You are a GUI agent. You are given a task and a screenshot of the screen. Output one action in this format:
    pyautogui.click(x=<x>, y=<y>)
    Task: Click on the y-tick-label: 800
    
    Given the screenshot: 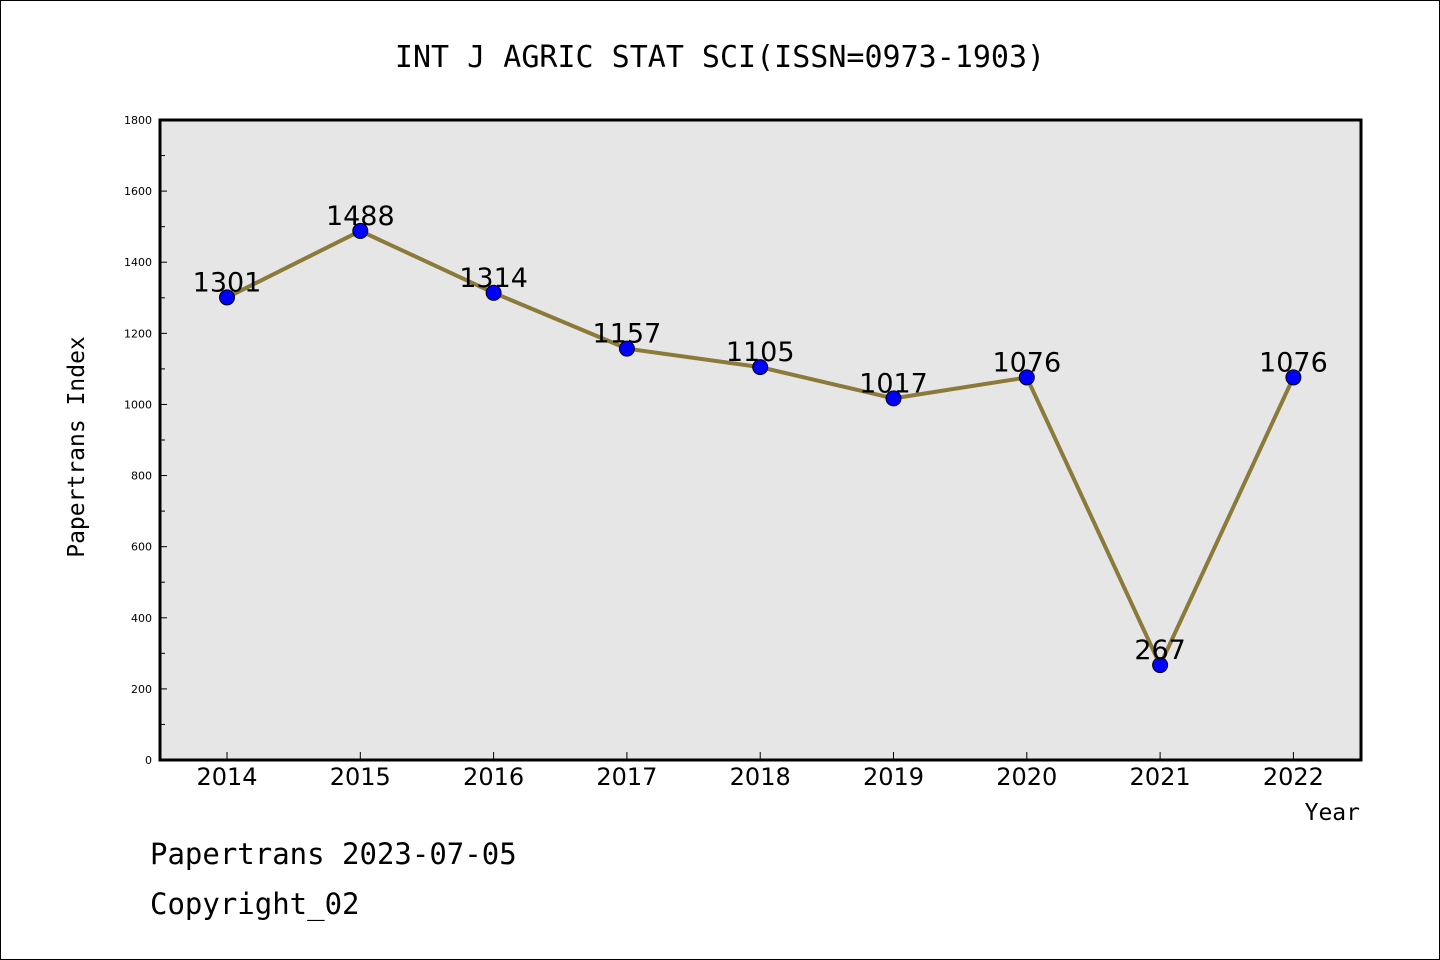 What is the action you would take?
    pyautogui.click(x=141, y=476)
    